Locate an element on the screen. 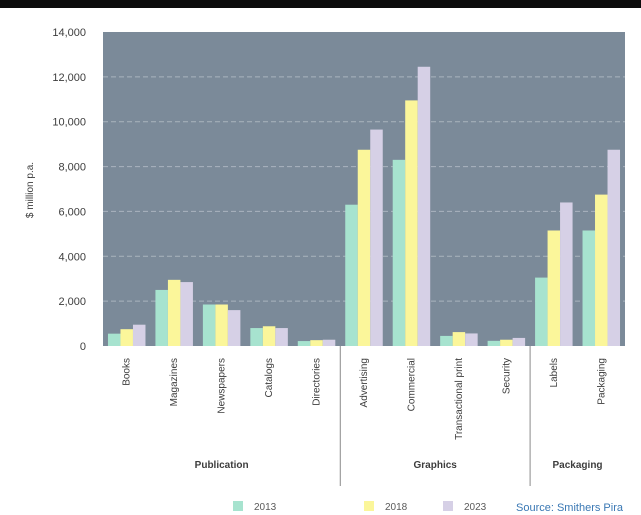 The width and height of the screenshot is (641, 515). x-tick-label: Directories is located at coordinates (317, 382).